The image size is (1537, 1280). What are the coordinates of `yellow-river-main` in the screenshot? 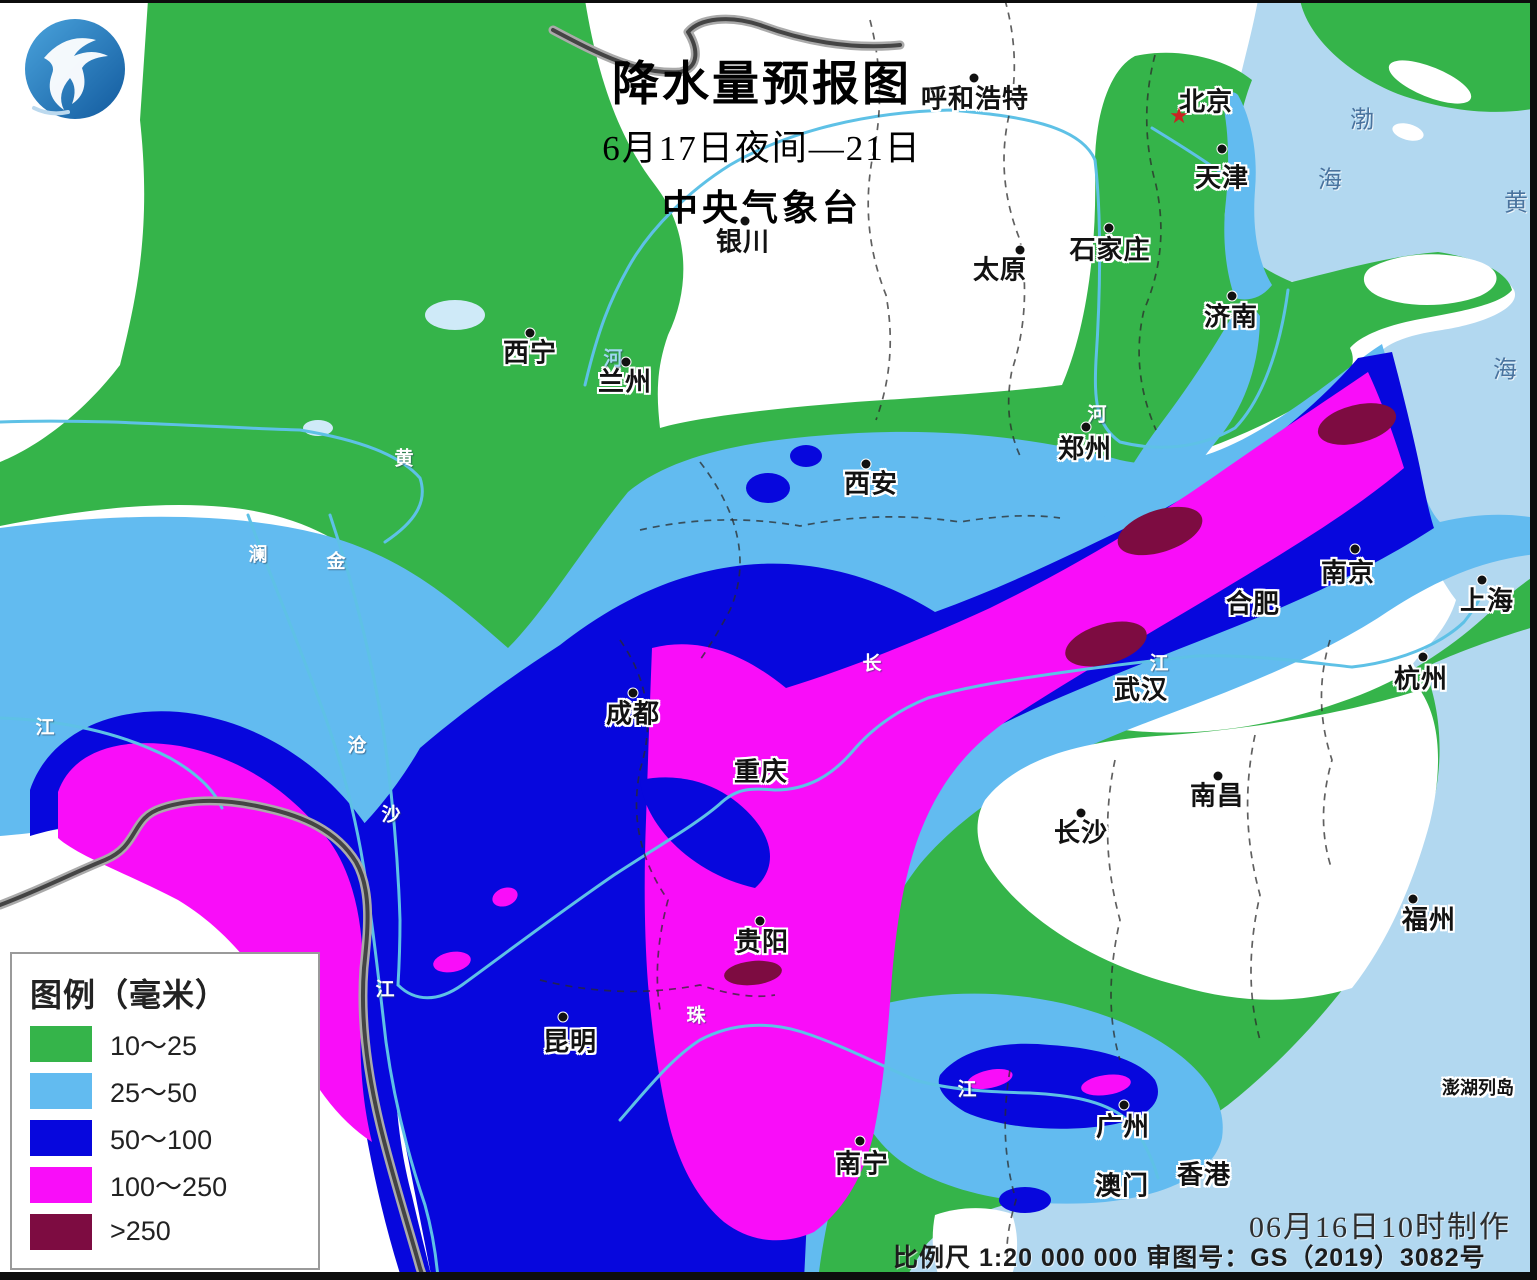 It's located at (936, 278).